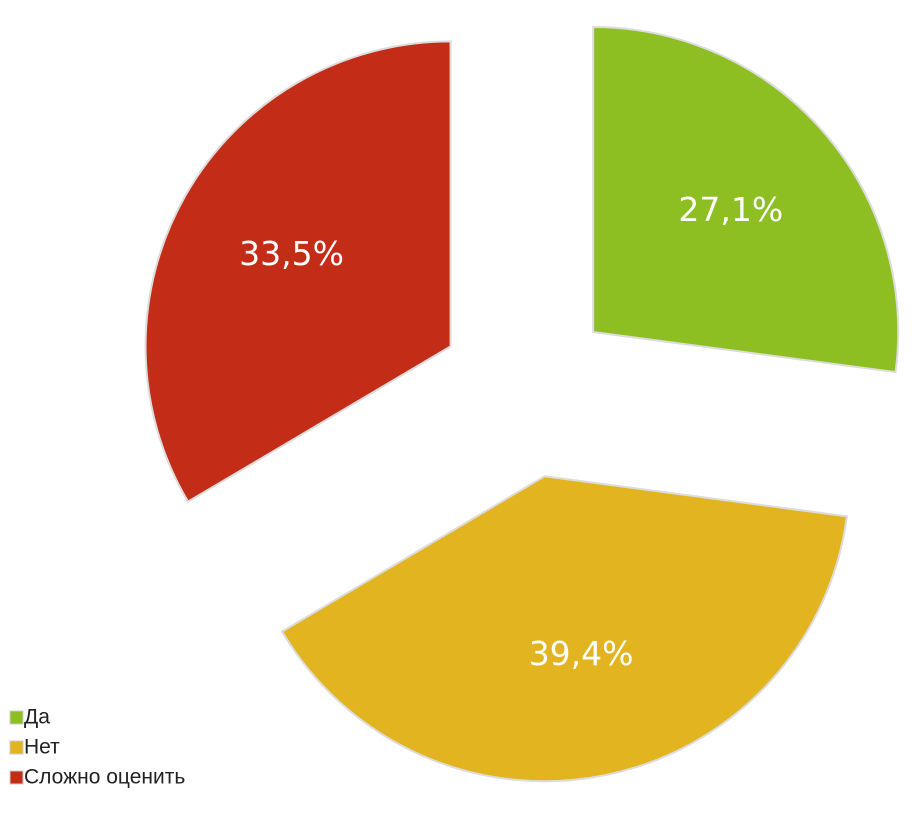 This screenshot has height=822, width=917. I want to click on legend-label: Да, so click(37, 717).